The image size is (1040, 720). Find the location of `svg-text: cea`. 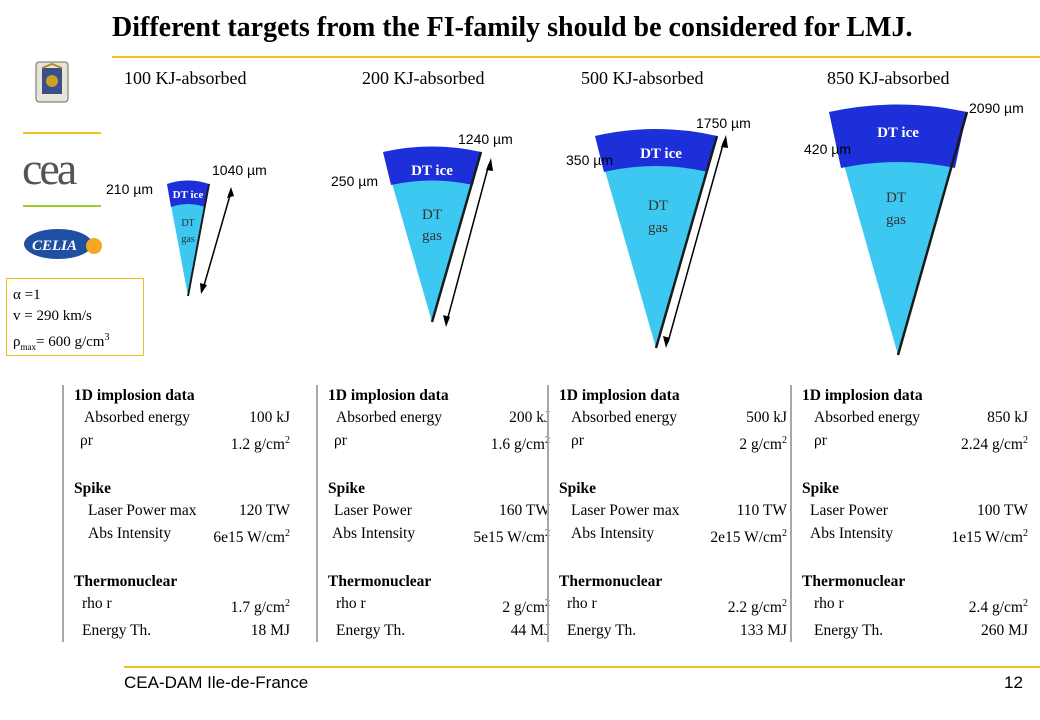

svg-text: cea is located at coordinates (49, 168).